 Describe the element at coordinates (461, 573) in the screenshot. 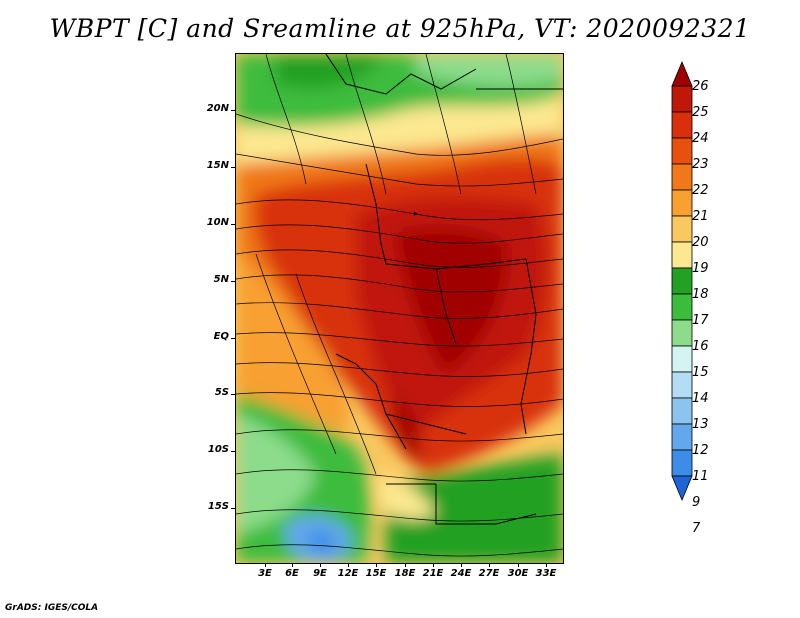

I see `lon-label: 24E` at that location.